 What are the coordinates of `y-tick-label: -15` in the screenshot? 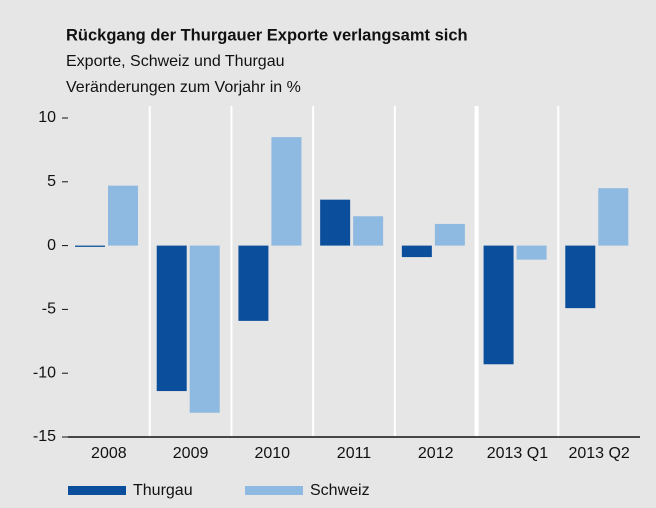 It's located at (44, 436).